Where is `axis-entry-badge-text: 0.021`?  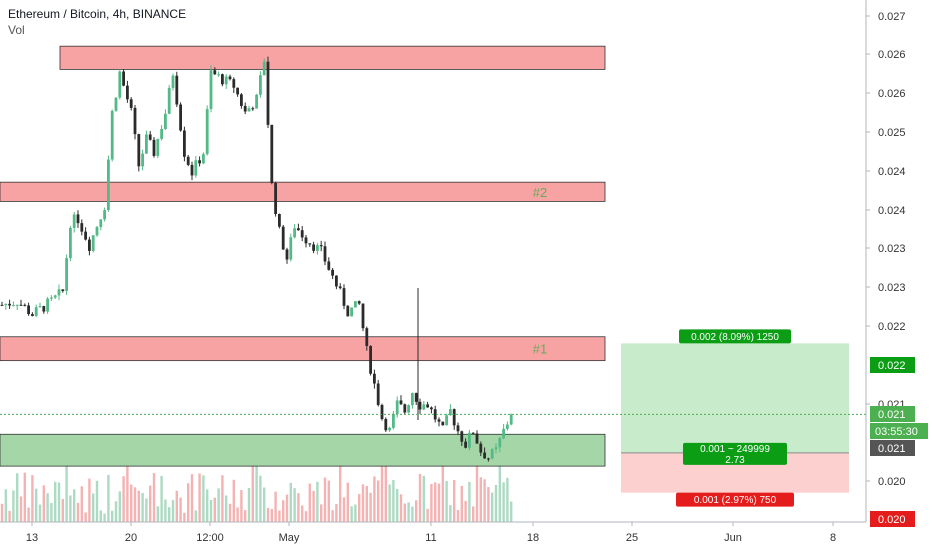 axis-entry-badge-text: 0.021 is located at coordinates (892, 449).